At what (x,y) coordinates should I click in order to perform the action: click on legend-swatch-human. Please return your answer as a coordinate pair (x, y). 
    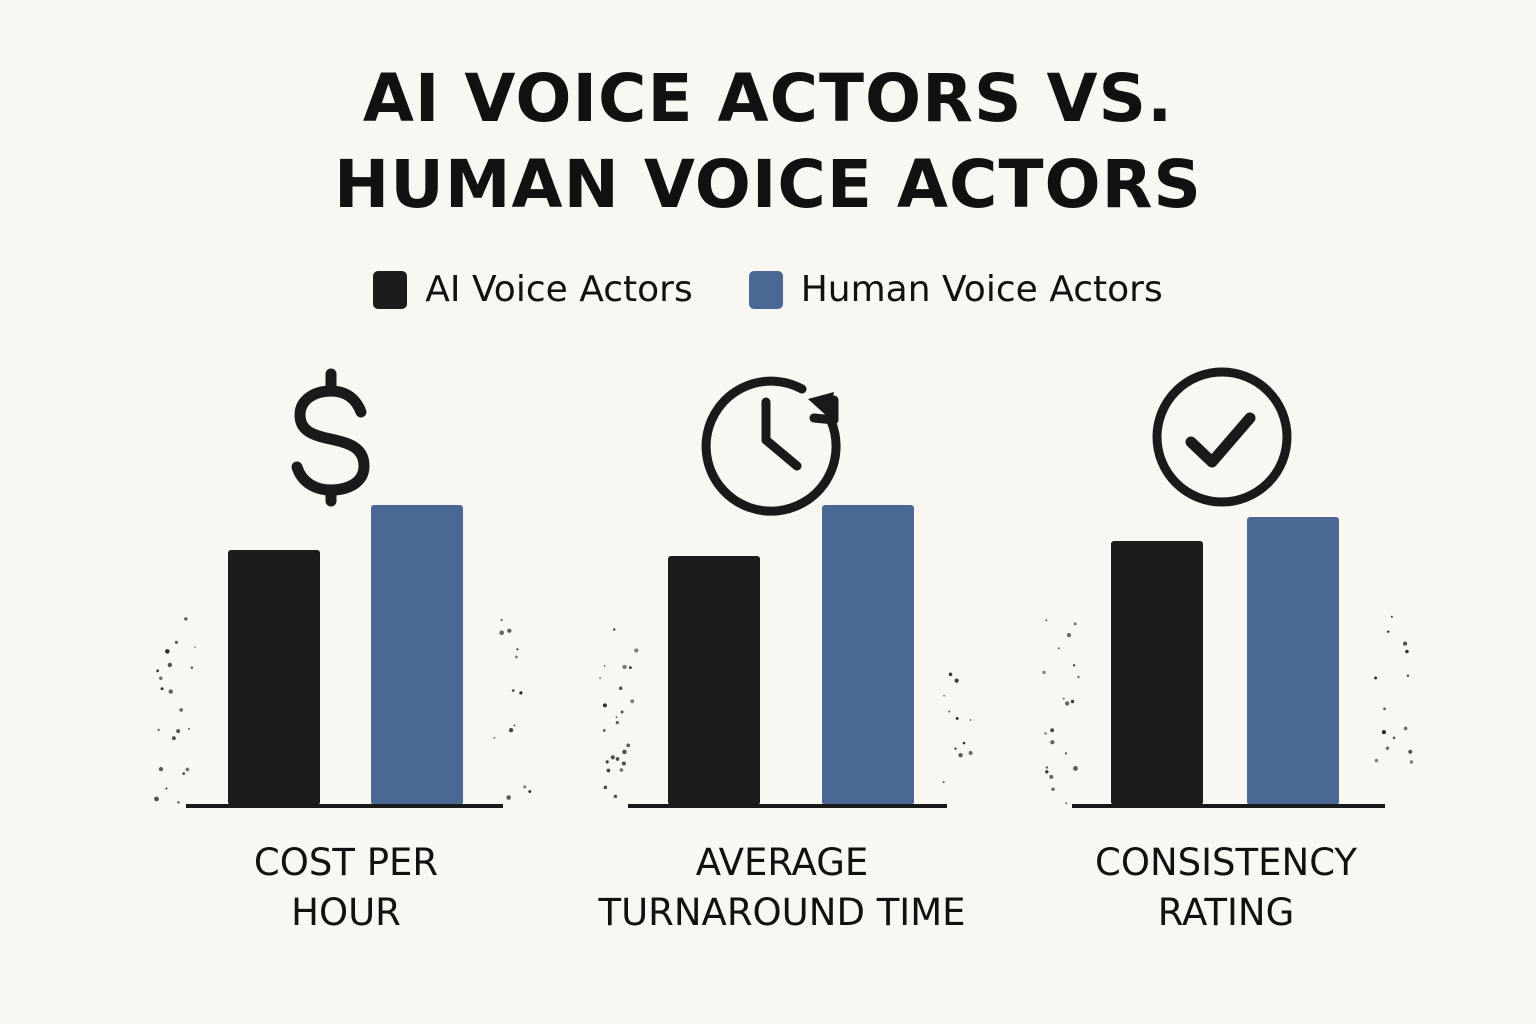
    Looking at the image, I should click on (765, 290).